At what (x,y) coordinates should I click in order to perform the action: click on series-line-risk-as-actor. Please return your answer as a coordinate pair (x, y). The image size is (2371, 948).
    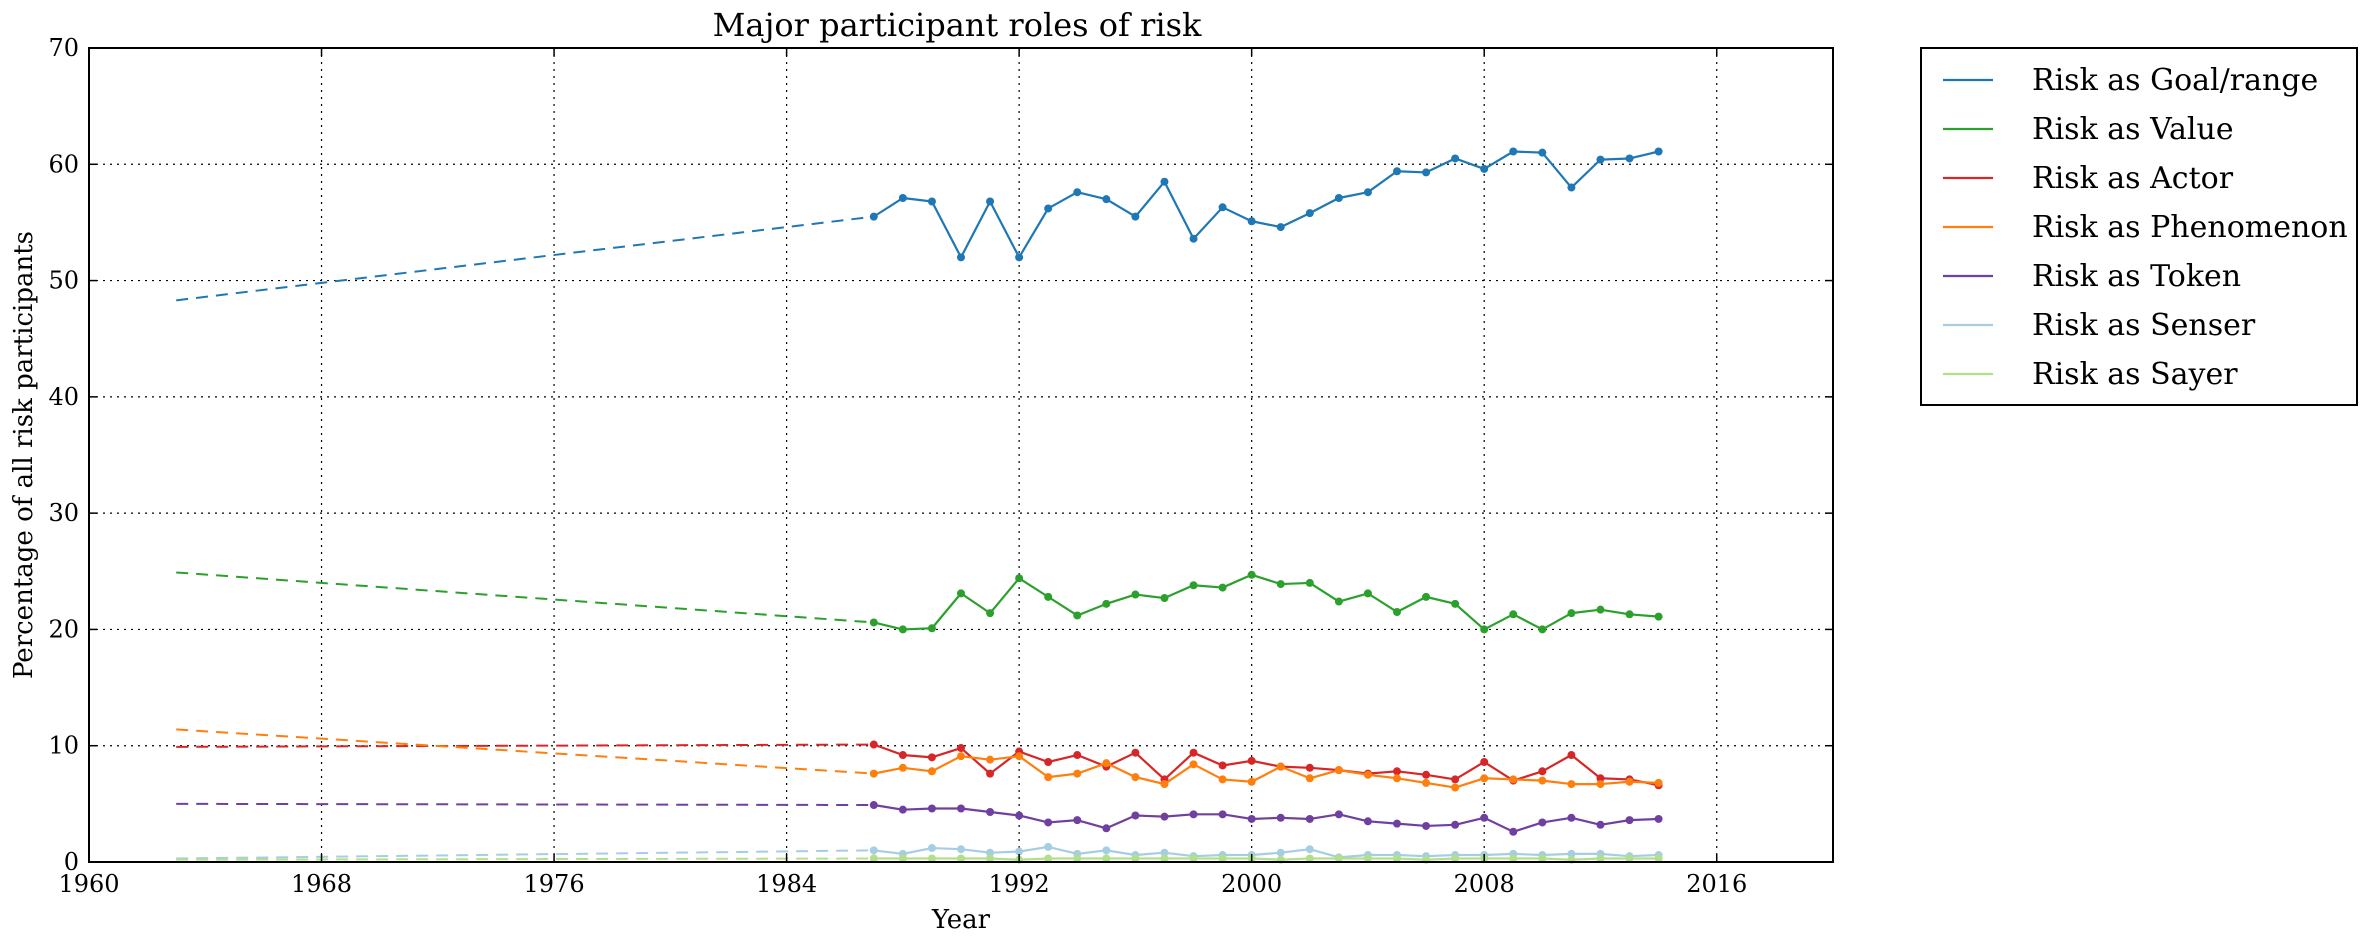
    Looking at the image, I should click on (1266, 765).